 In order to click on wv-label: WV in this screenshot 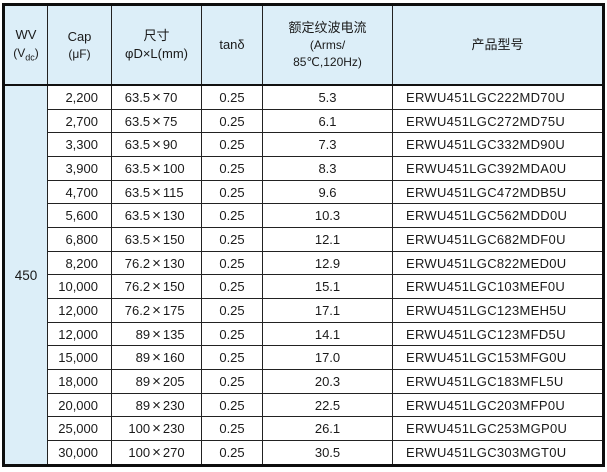, I will do `click(26, 35)`.